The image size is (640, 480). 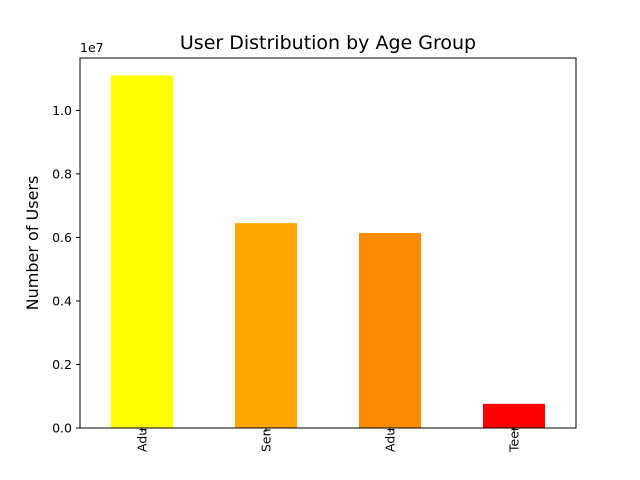 I want to click on chart-title: User Distribution by Age Group, so click(x=328, y=43).